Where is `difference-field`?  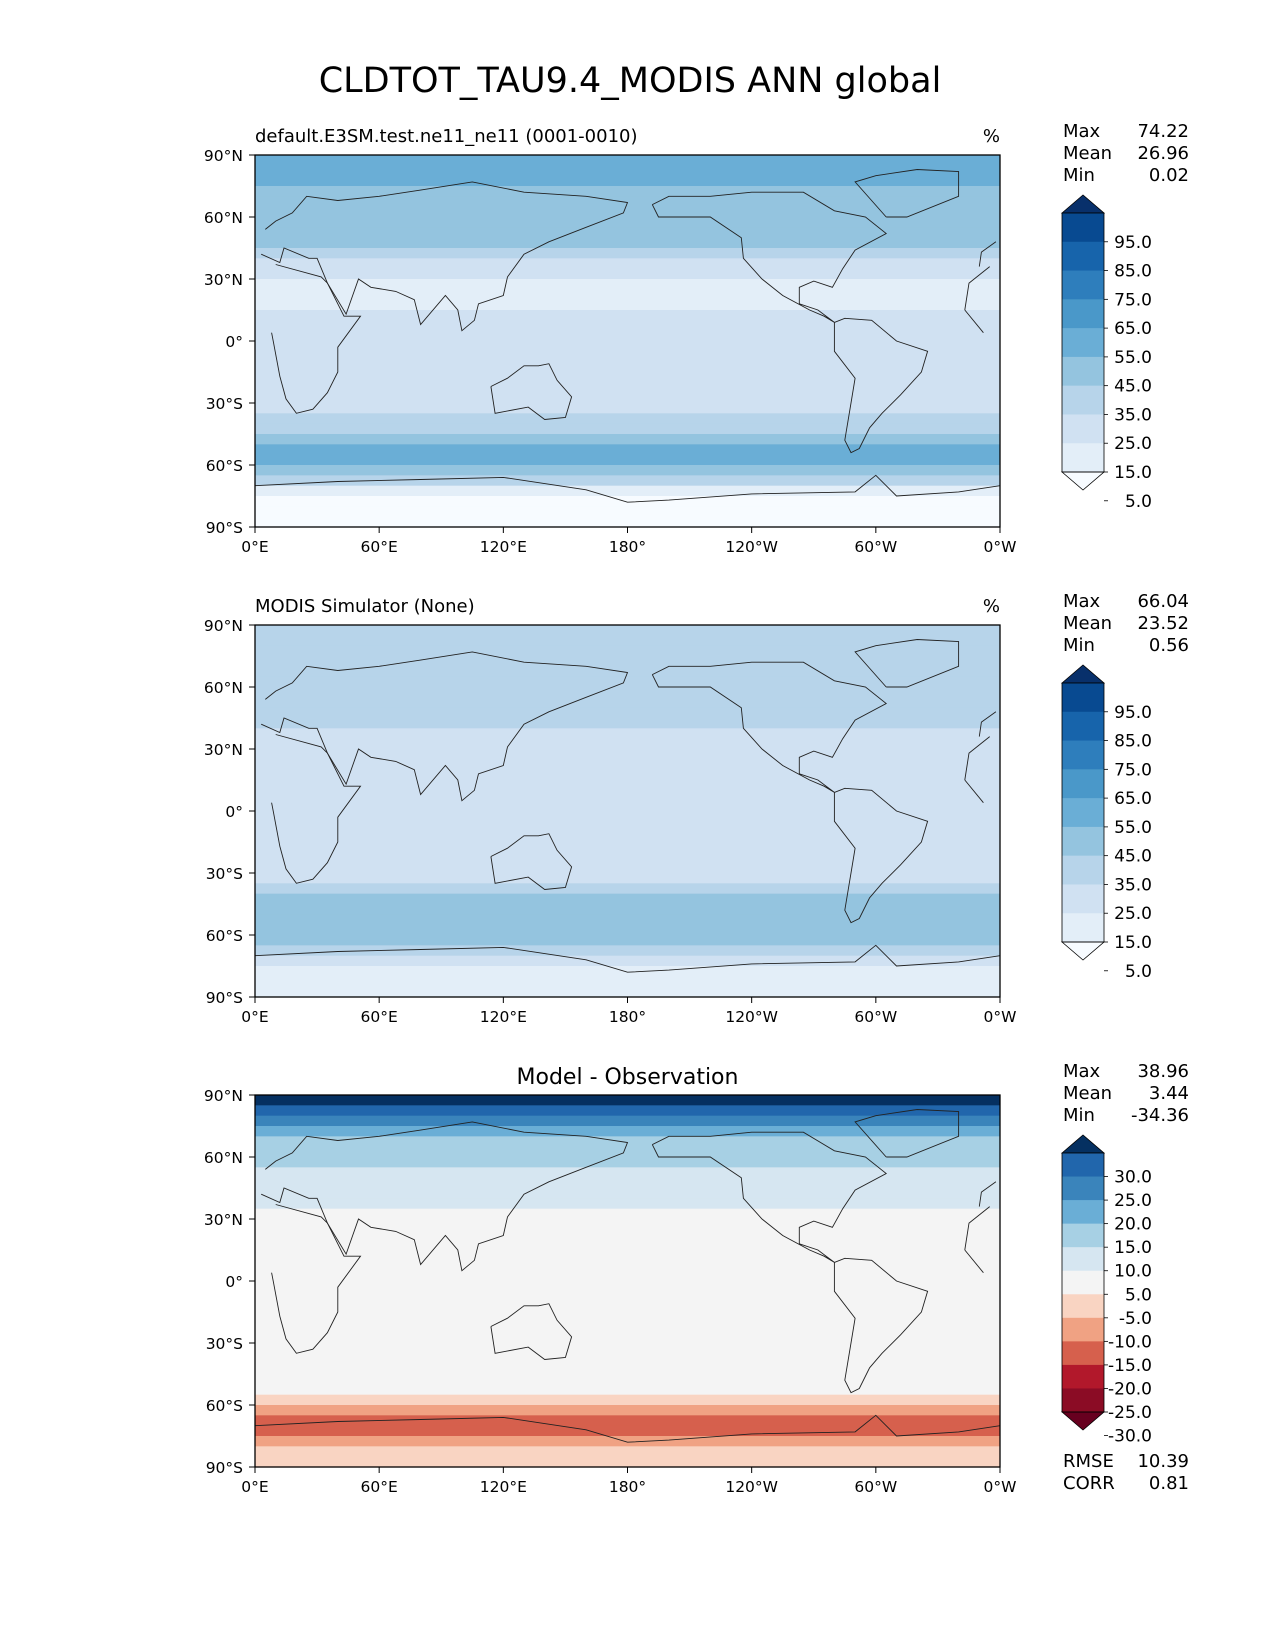
difference-field is located at coordinates (627, 1281).